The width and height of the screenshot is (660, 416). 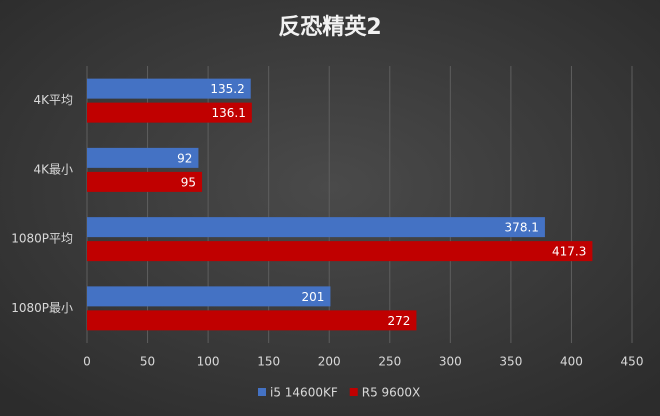 I want to click on x-tick-label: 450, so click(x=632, y=362).